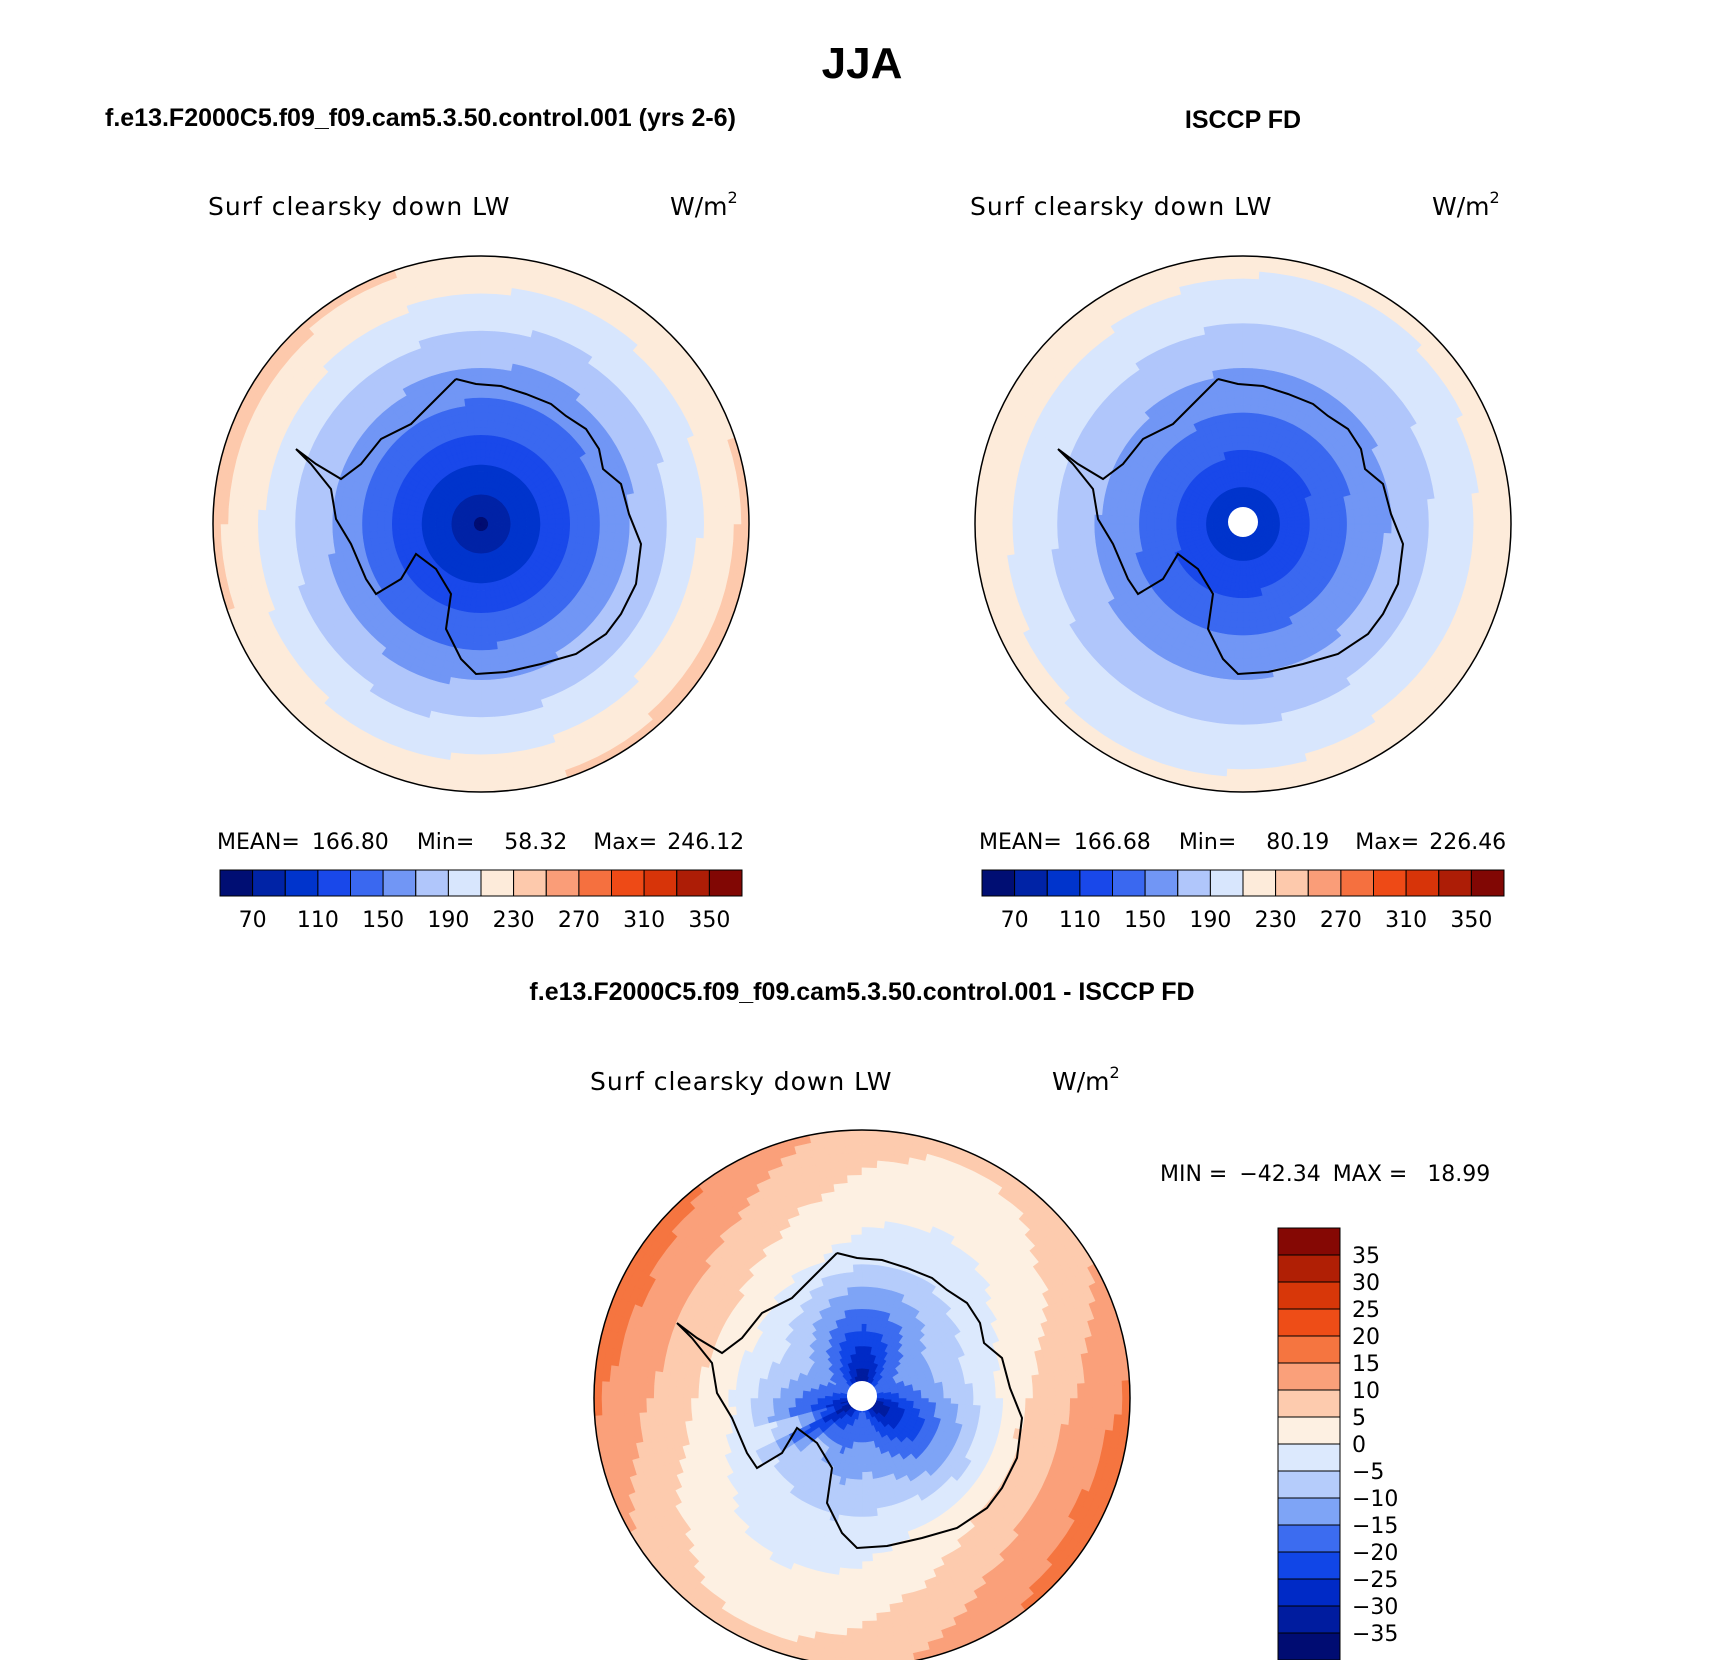 The width and height of the screenshot is (1710, 1660). Describe the element at coordinates (644, 920) in the screenshot. I see `colorbar-tick-label: 310` at that location.